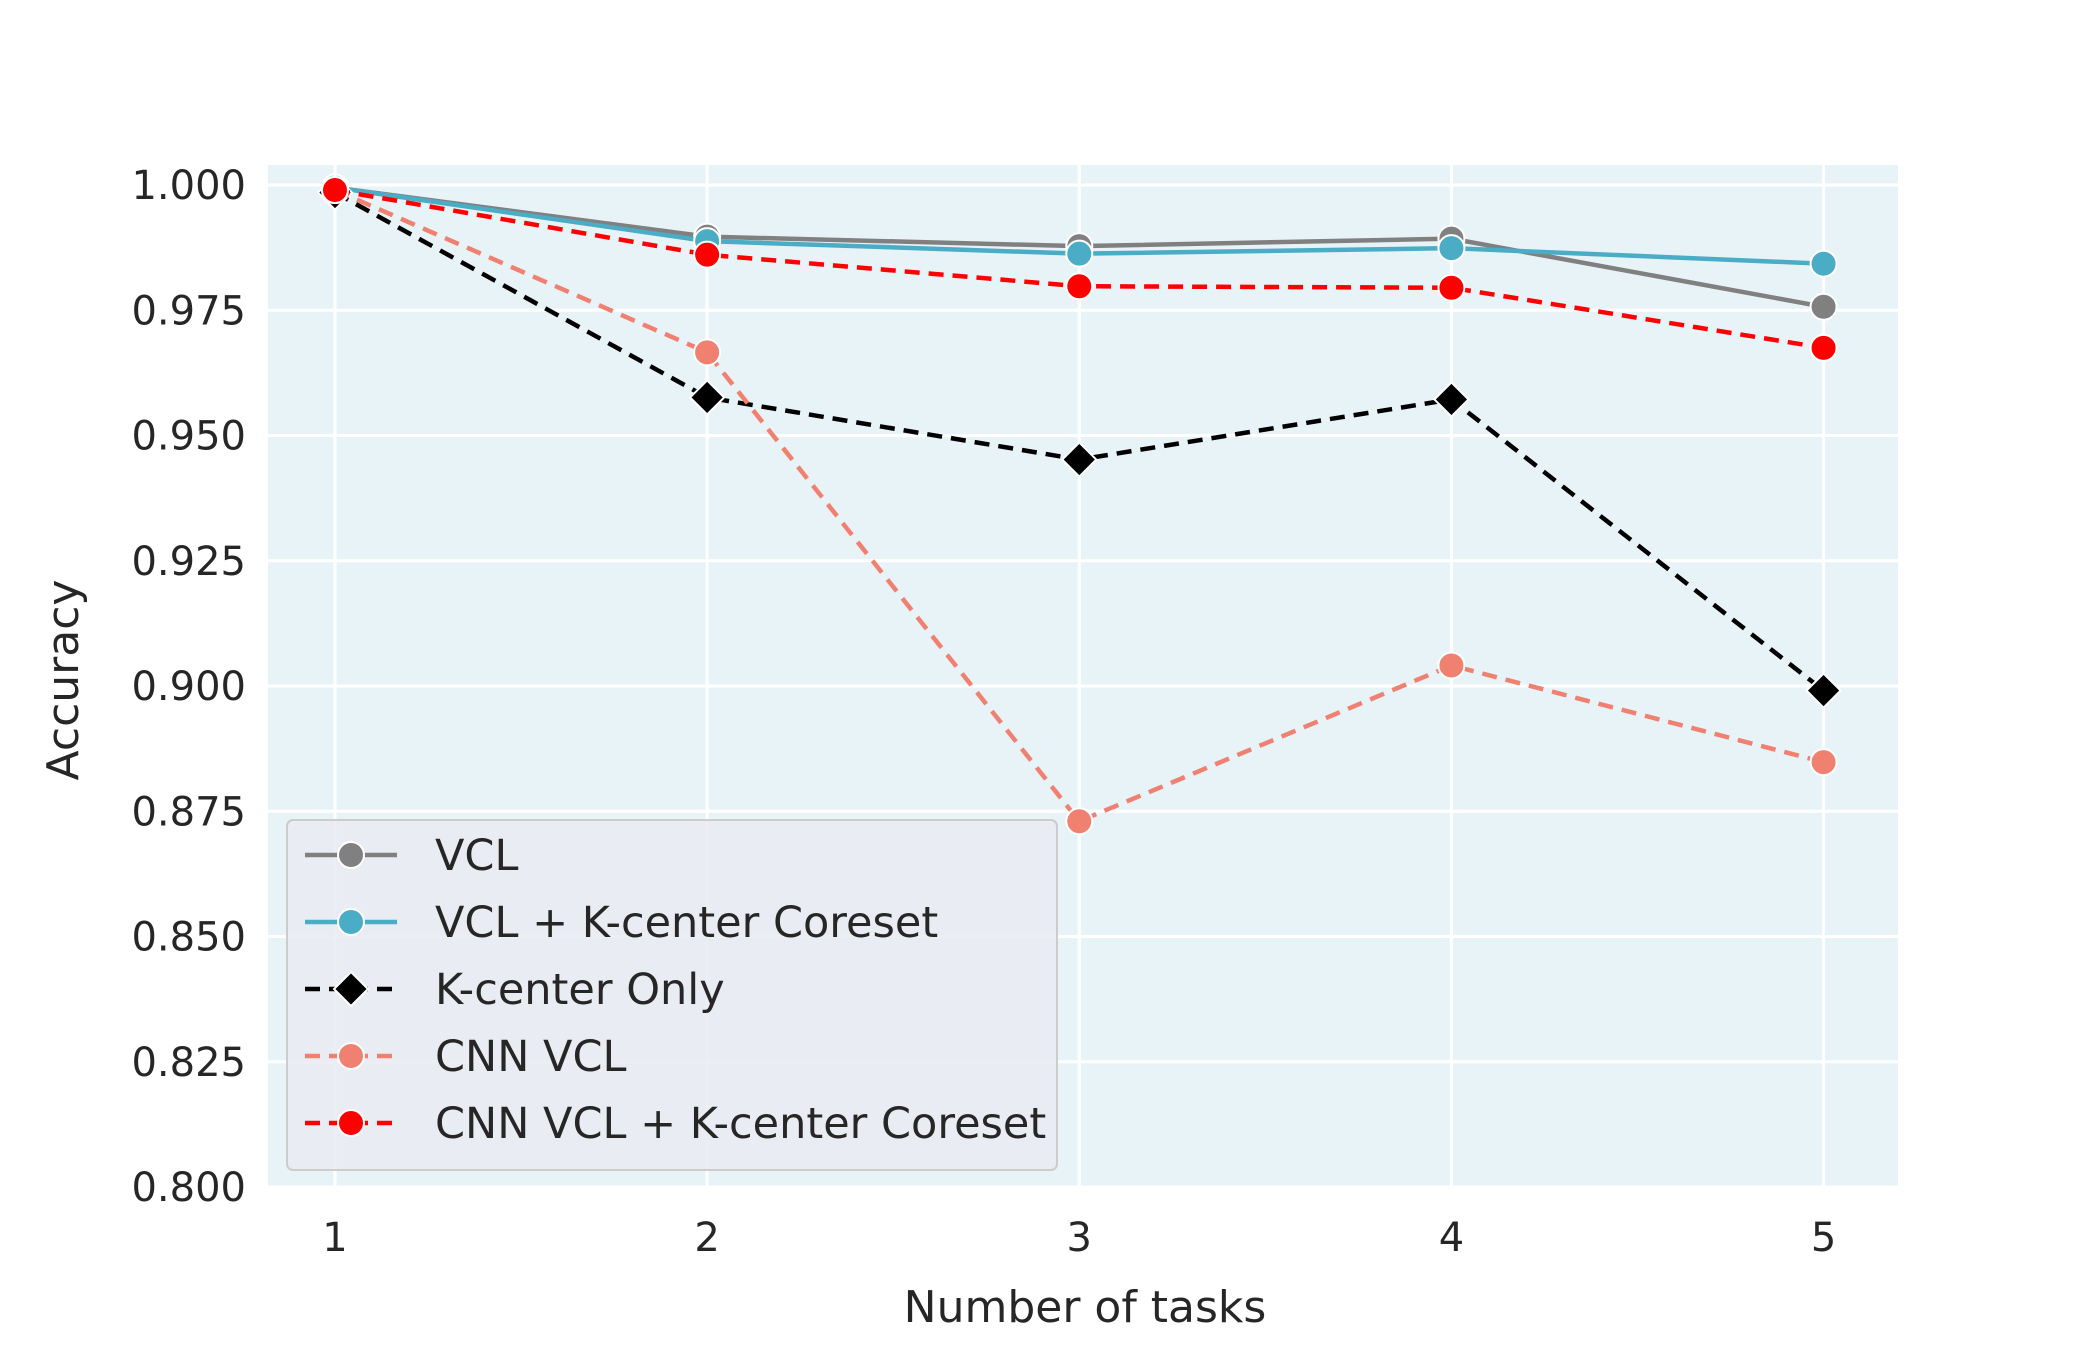 The width and height of the screenshot is (2100, 1350). Describe the element at coordinates (740, 1124) in the screenshot. I see `legend-label: CNN VCL + K-center Coreset` at that location.